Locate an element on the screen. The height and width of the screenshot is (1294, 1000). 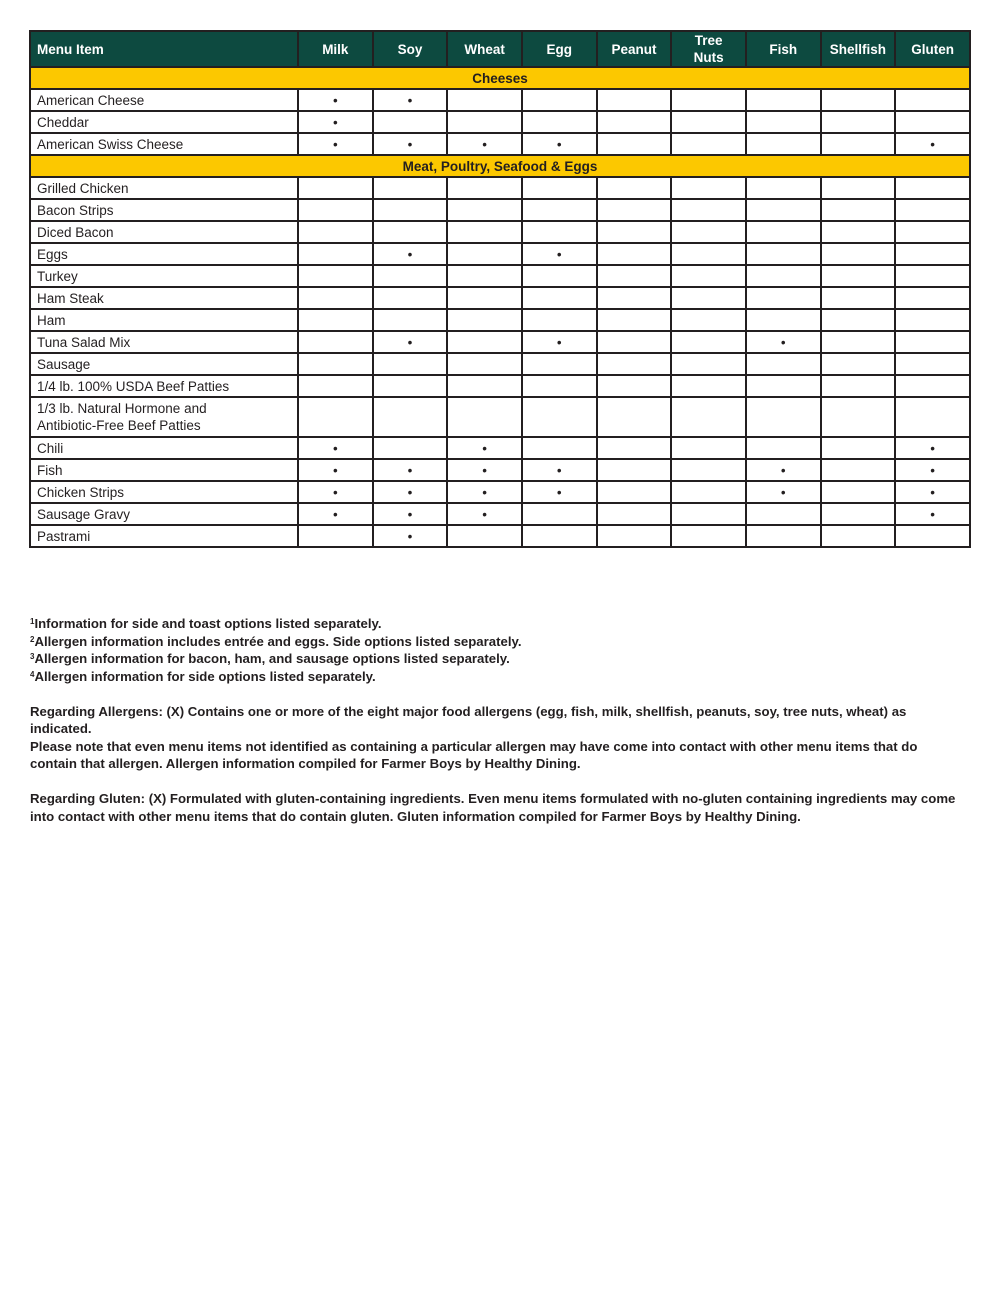
allergen-cell-milk: • is located at coordinates (335, 448).